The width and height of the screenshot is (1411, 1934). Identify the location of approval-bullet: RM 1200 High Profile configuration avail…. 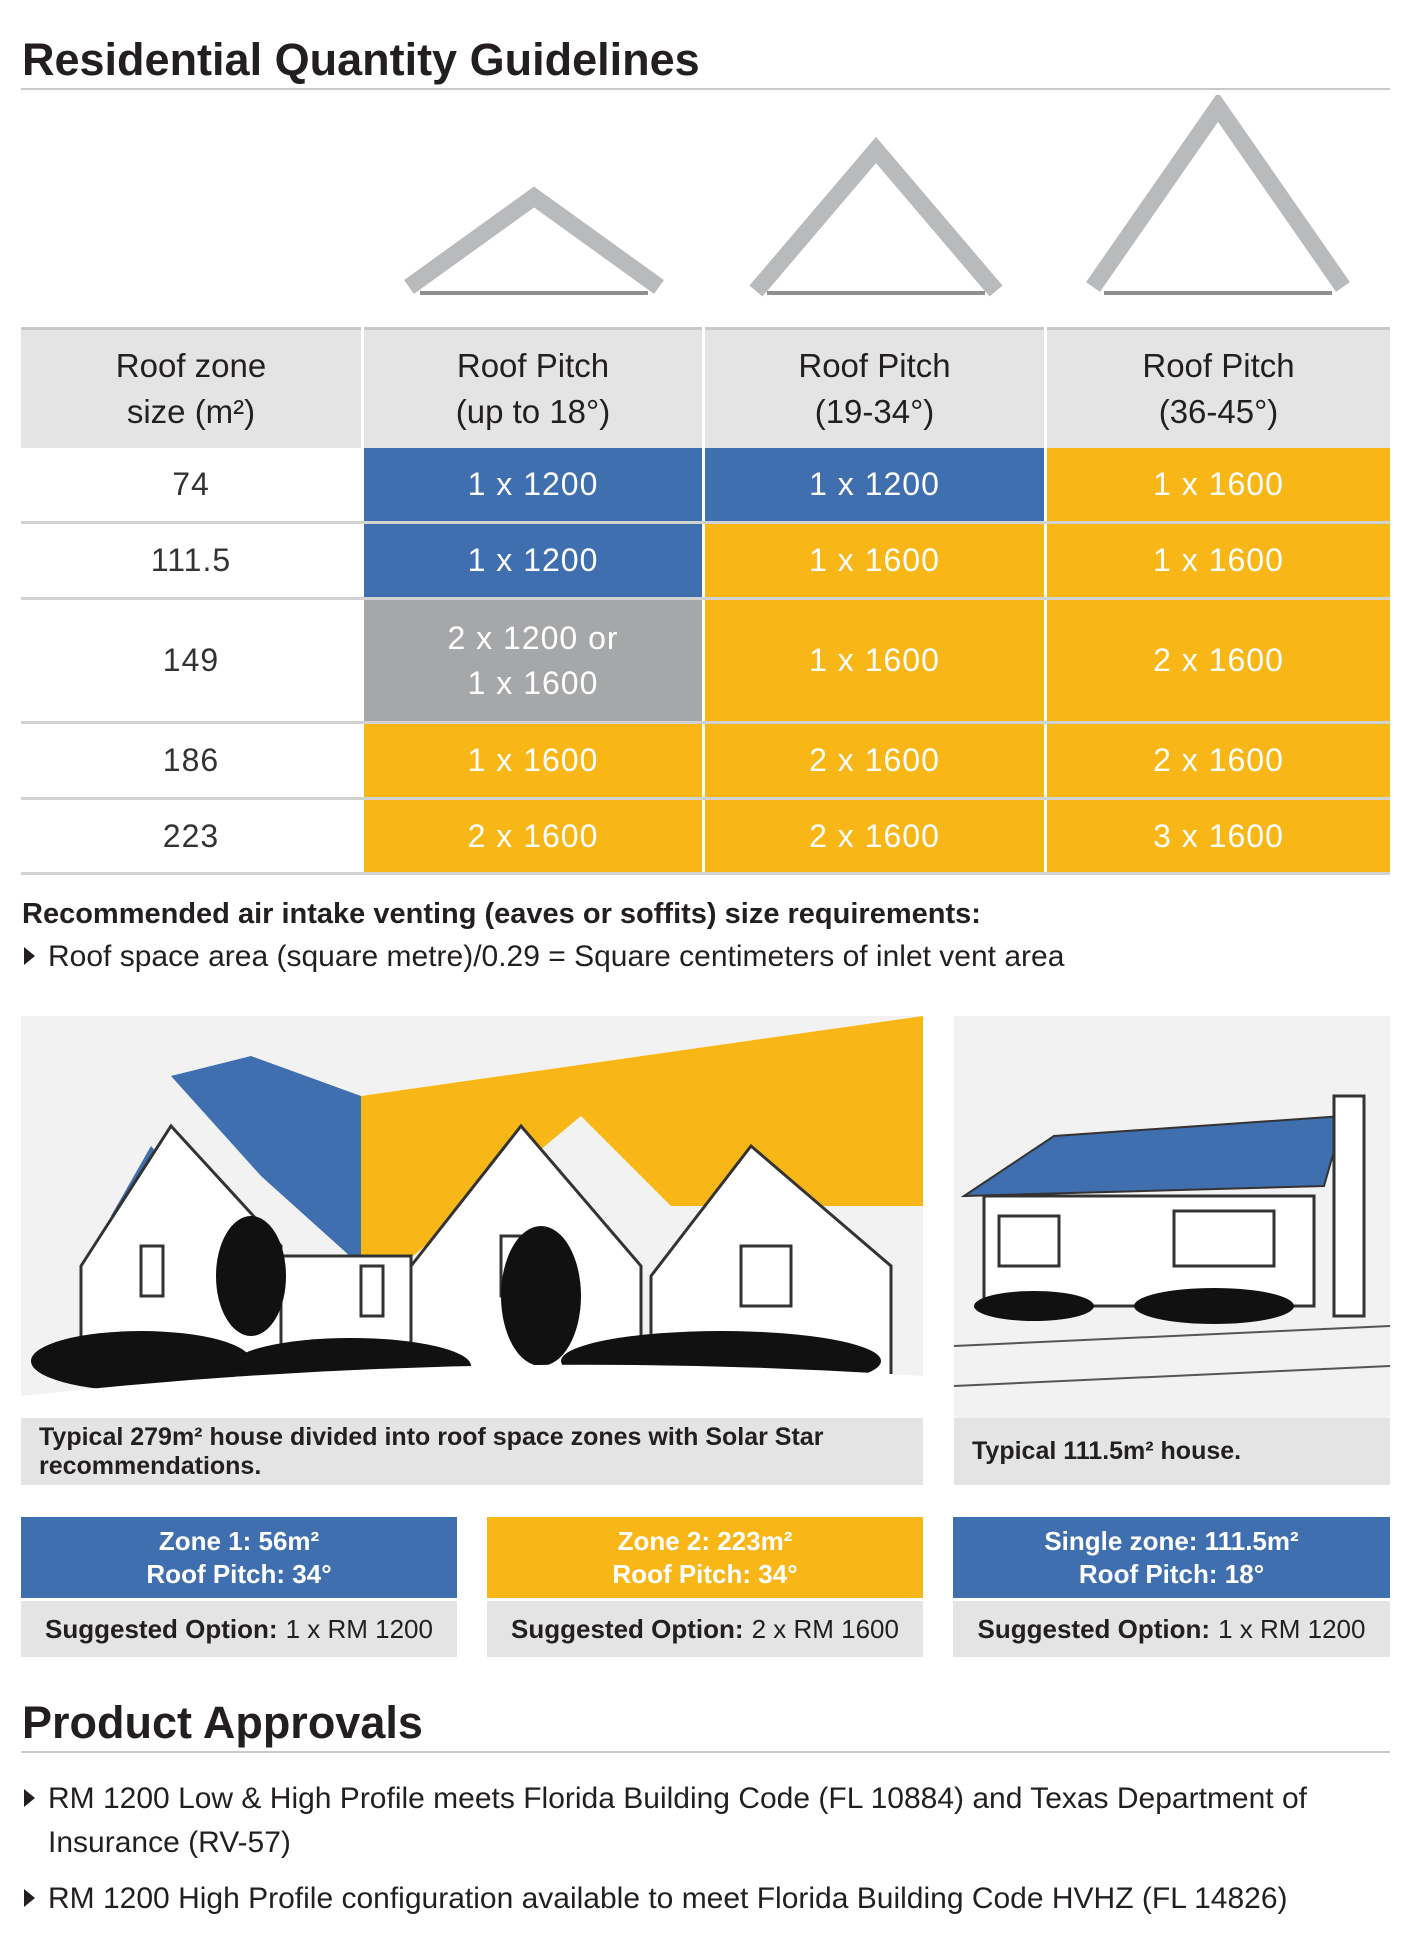
(715, 1899).